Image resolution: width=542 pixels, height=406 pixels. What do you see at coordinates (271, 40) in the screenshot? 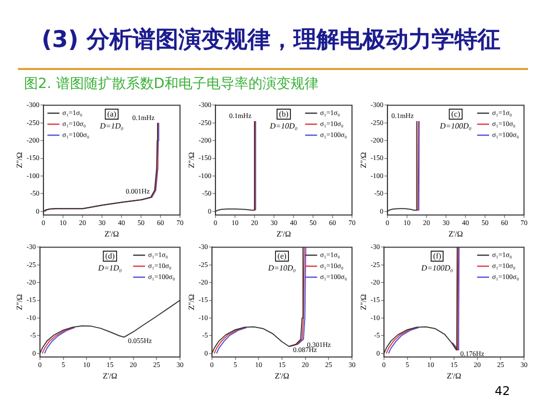
I see `text: (3) 分析谱图演变规律，理解电极动力学特征` at bounding box center [271, 40].